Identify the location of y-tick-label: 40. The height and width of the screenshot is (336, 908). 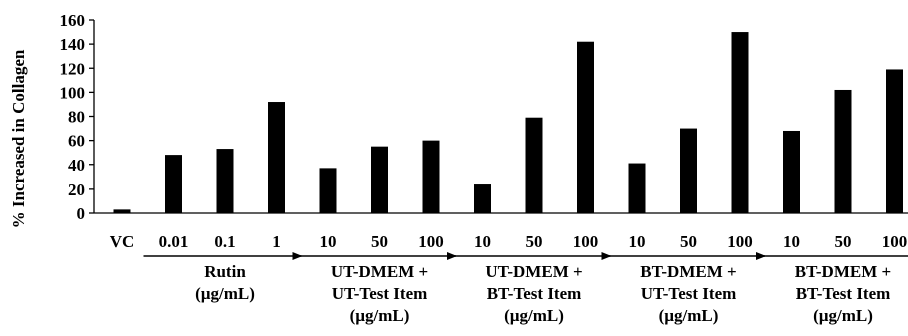
(76, 165).